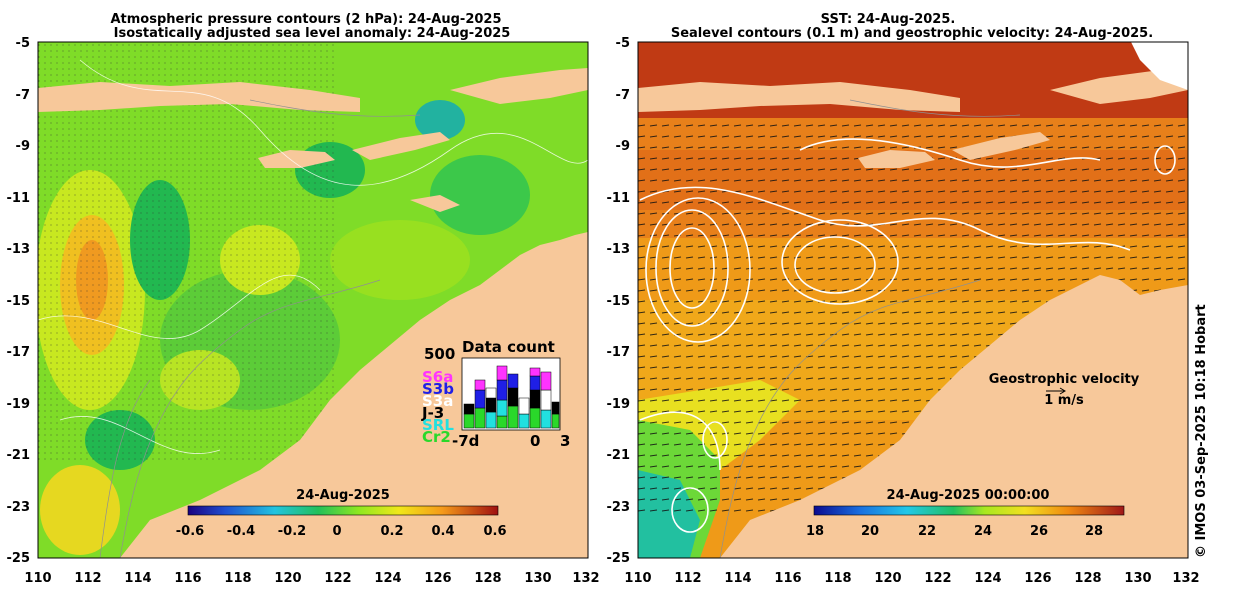 The width and height of the screenshot is (1250, 590). I want to click on data-count-inset: Data count 500, so click(495, 394).